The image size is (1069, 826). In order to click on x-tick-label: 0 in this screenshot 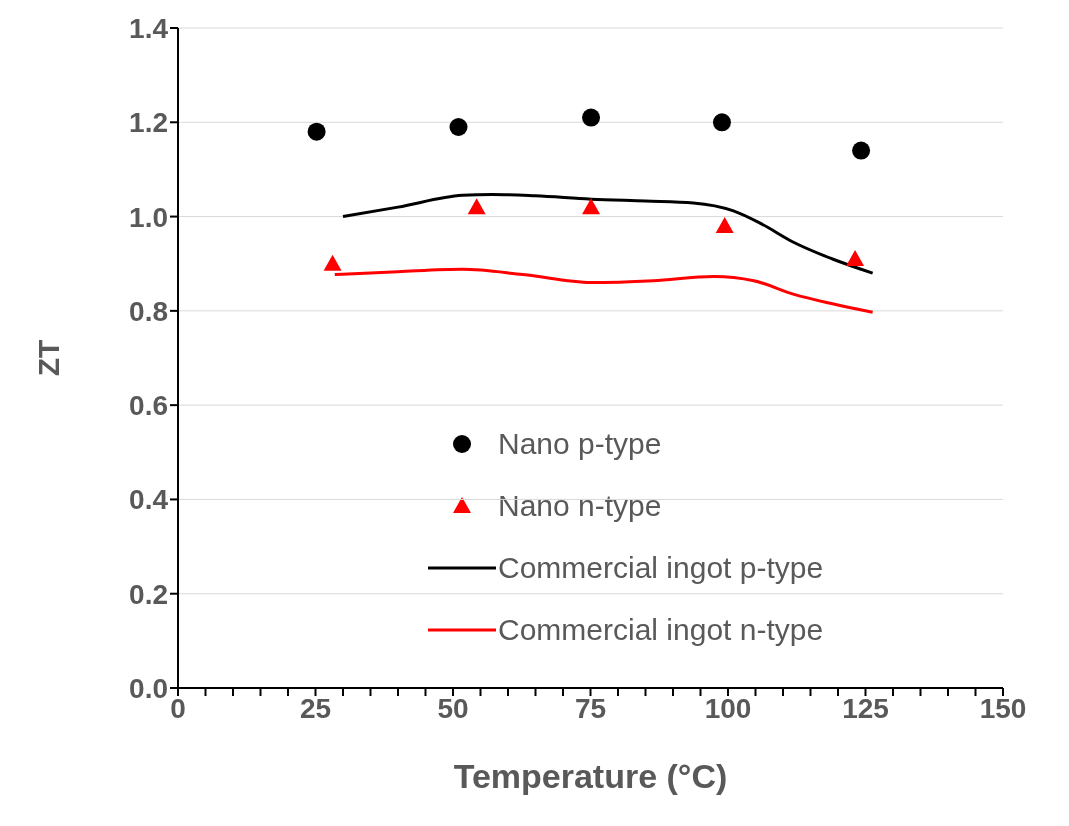, I will do `click(178, 708)`.